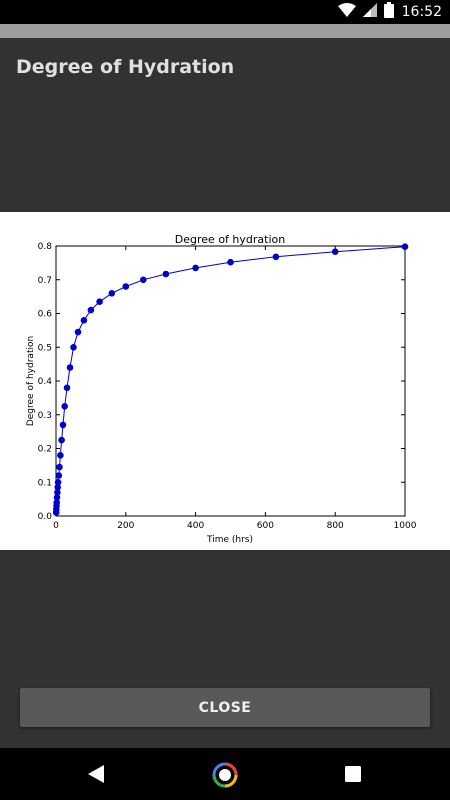  Describe the element at coordinates (370, 12) in the screenshot. I see `signal-icon` at that location.